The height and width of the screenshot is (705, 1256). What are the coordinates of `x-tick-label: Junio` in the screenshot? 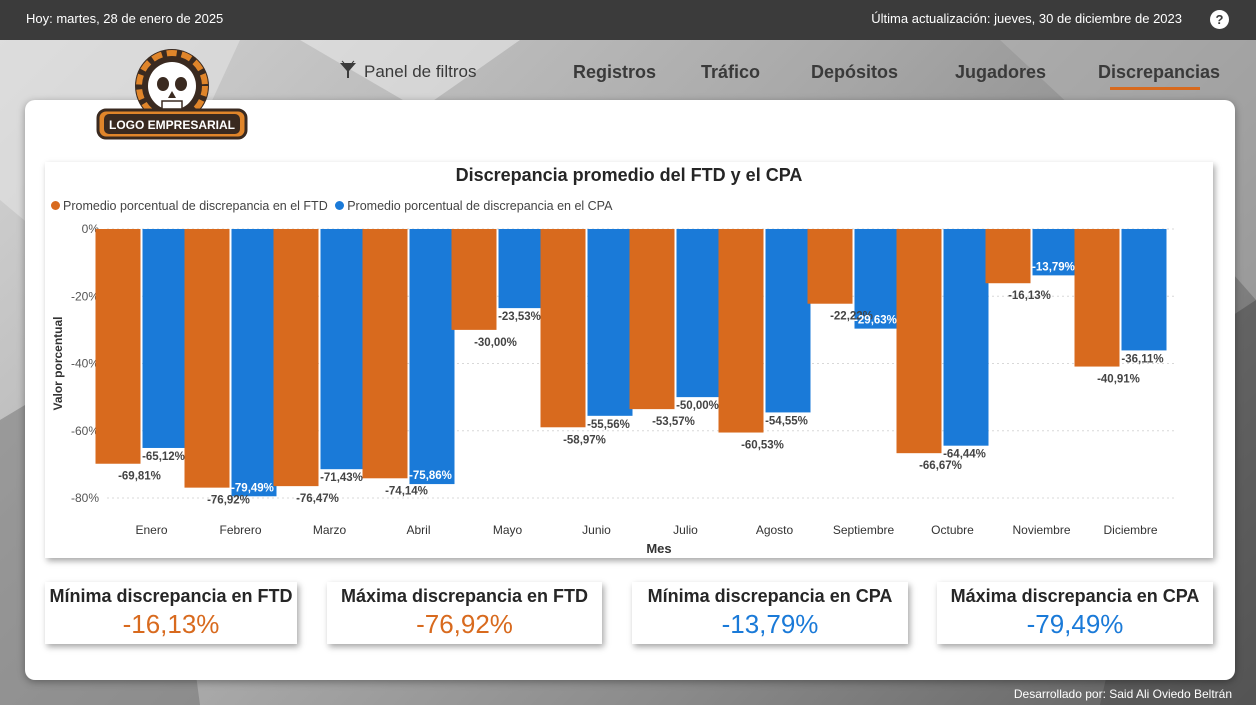 It's located at (596, 530).